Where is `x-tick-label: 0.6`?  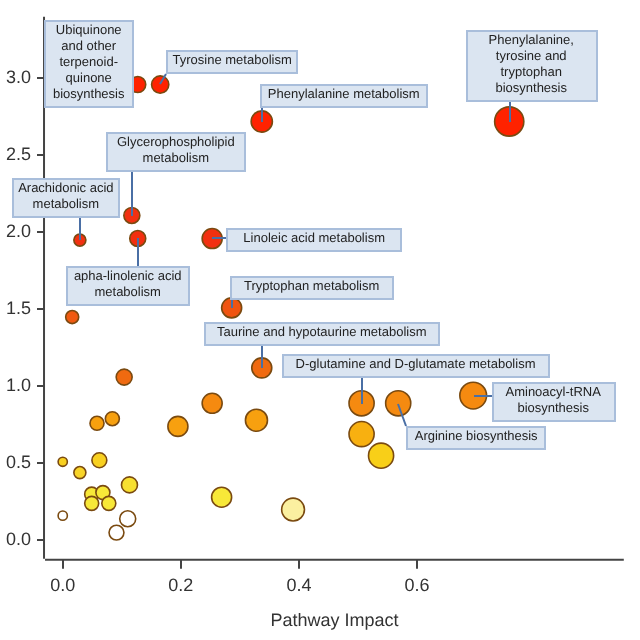
x-tick-label: 0.6 is located at coordinates (417, 584).